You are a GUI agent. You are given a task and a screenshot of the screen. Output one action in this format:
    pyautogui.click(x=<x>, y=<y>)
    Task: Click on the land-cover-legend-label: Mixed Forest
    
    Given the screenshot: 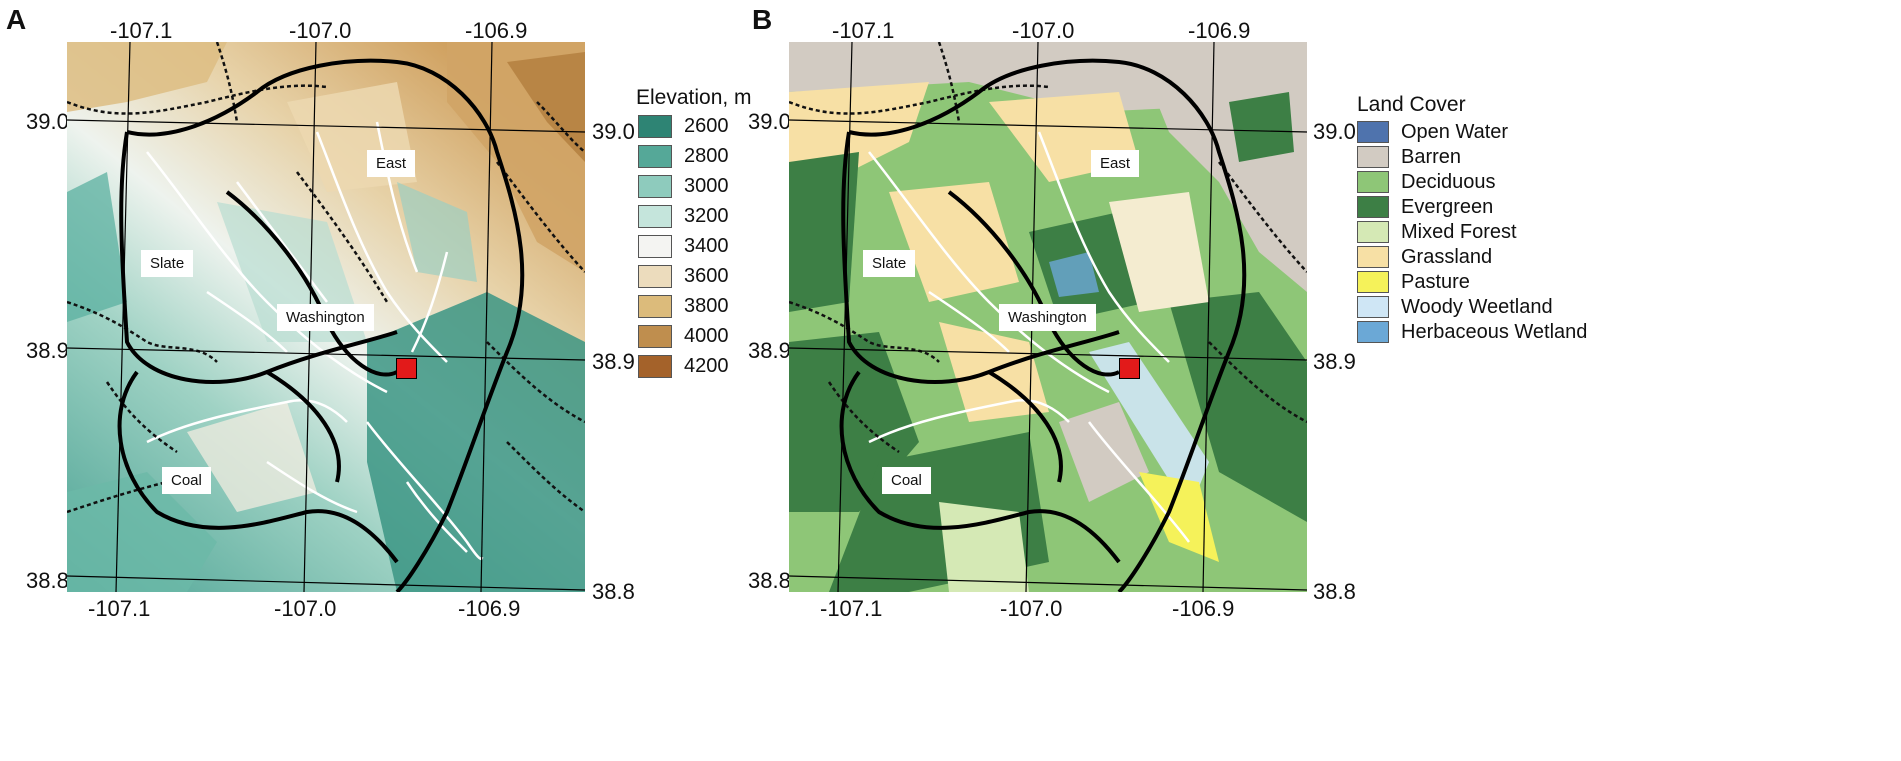 What is the action you would take?
    pyautogui.click(x=1459, y=231)
    